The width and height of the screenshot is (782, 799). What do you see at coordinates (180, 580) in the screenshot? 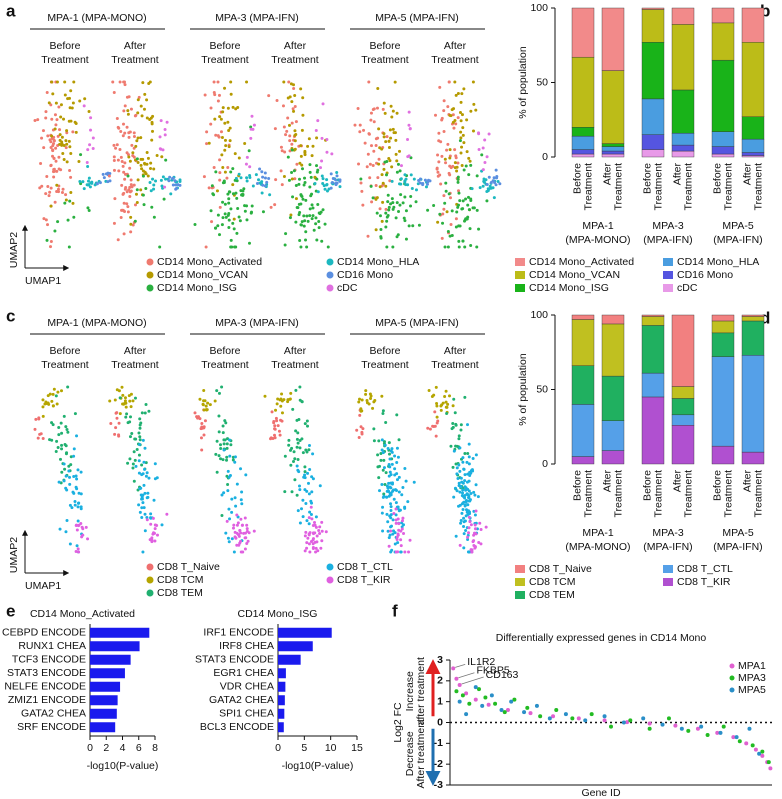
I see `legend-label: CD8 TCM` at bounding box center [180, 580].